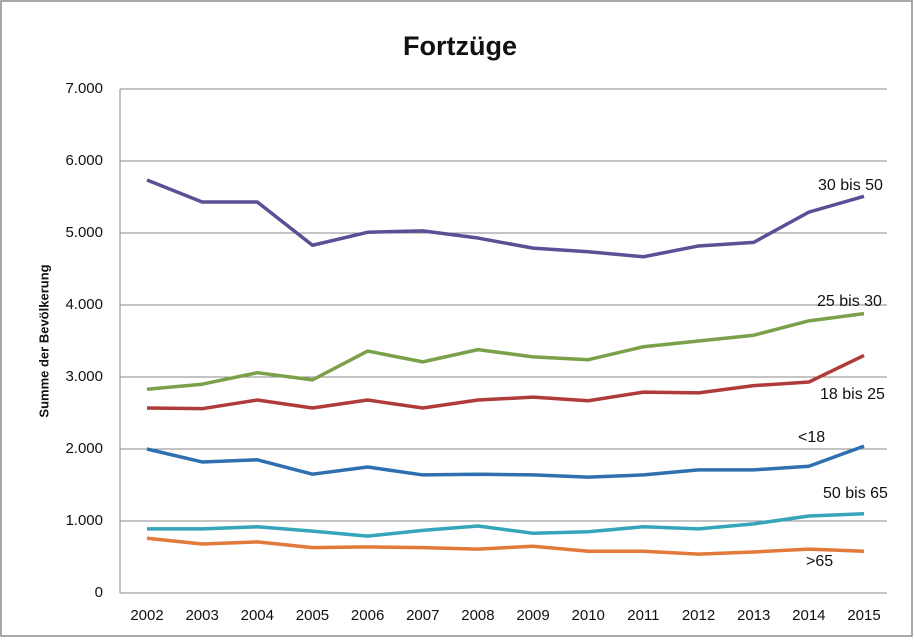 The width and height of the screenshot is (914, 643). Describe the element at coordinates (84, 88) in the screenshot. I see `y-tick-label: 7.000` at that location.